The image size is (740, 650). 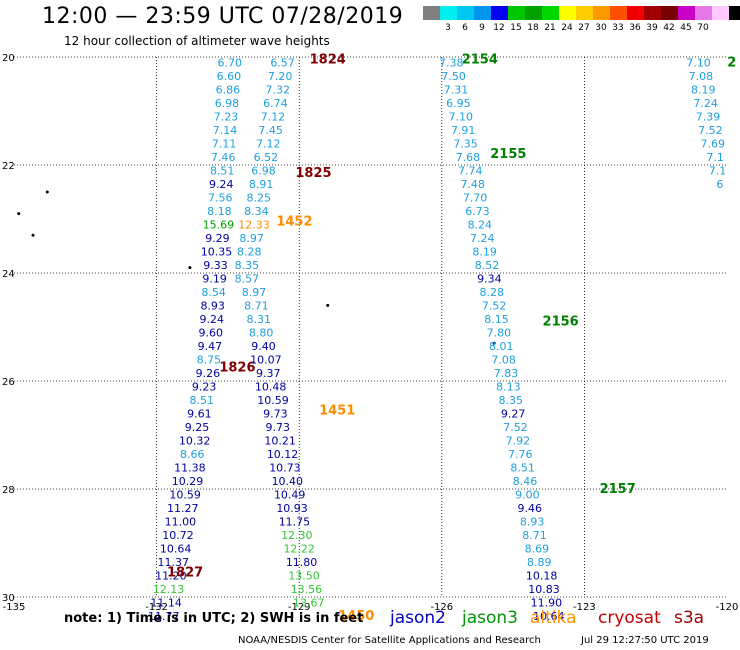 I want to click on swh-value: 8.31, so click(x=259, y=319).